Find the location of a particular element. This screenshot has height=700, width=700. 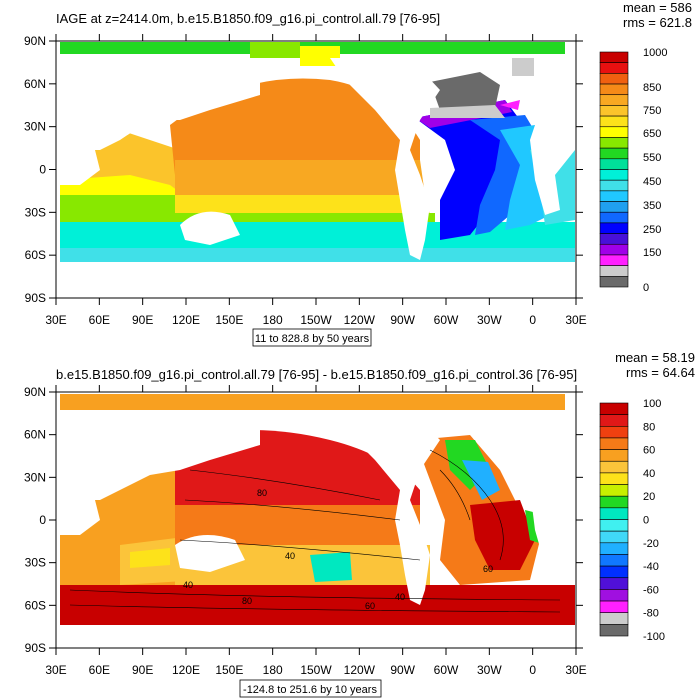

colorbar-label: 850 is located at coordinates (652, 88).